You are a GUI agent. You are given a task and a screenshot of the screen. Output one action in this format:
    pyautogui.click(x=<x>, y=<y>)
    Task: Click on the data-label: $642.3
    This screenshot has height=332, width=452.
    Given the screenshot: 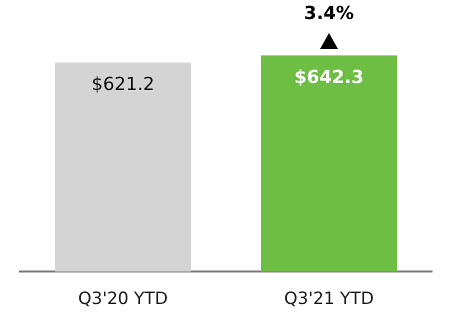 What is the action you would take?
    pyautogui.click(x=329, y=77)
    